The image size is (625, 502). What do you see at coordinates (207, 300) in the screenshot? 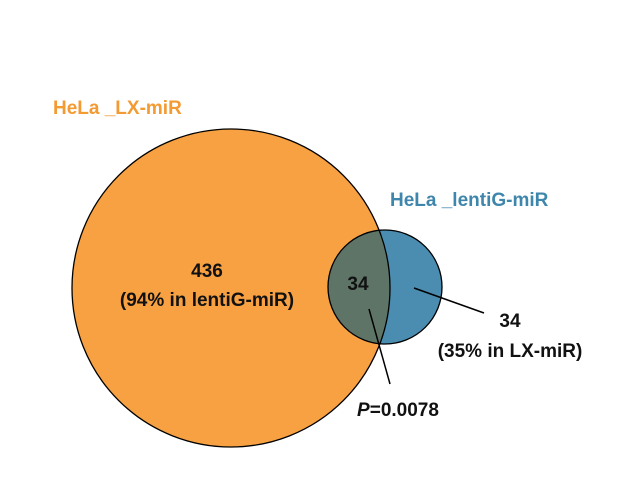
I see `set-a-only-note: (94% in lentiG-miR)` at bounding box center [207, 300].